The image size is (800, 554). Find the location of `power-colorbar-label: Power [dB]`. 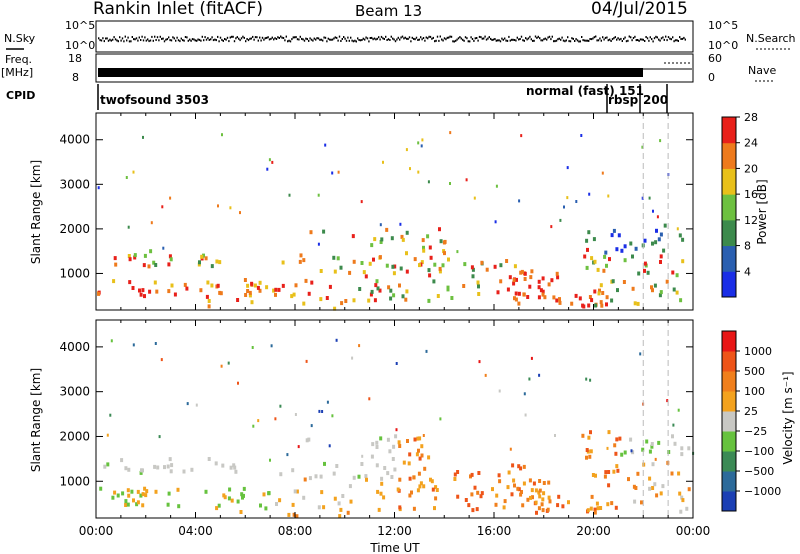

power-colorbar-label: Power [dB] is located at coordinates (762, 211).